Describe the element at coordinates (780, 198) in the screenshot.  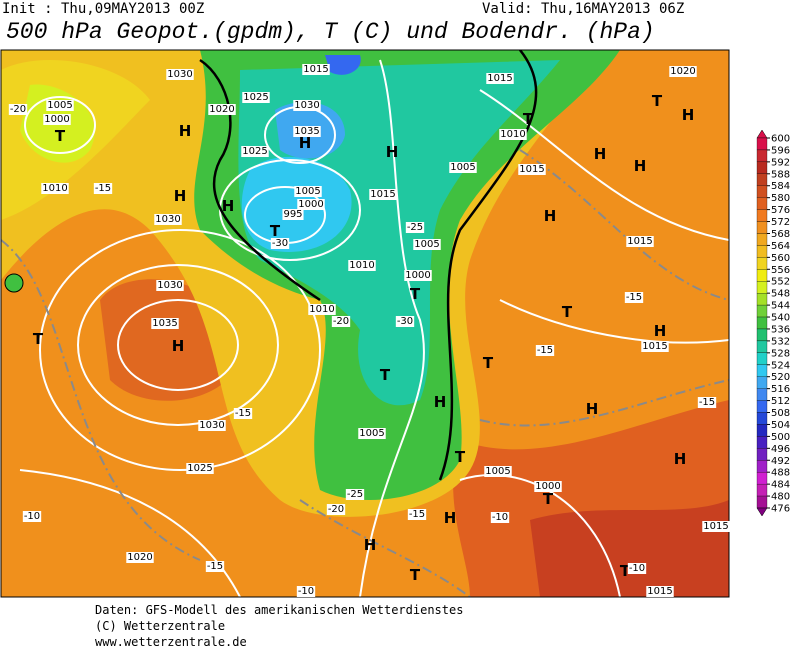
I see `colorbar-label: 580` at that location.